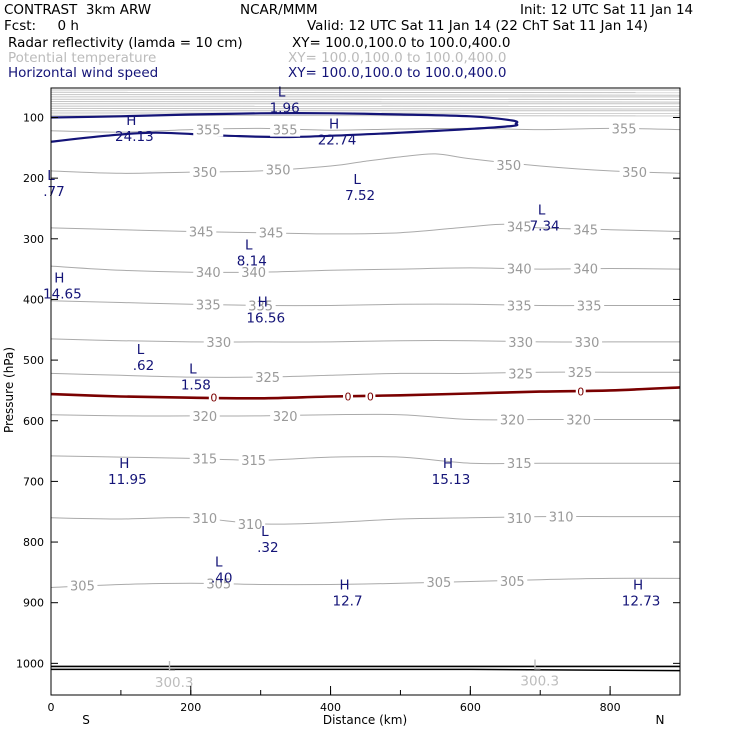  Describe the element at coordinates (33, 603) in the screenshot. I see `y-tick-label: 900` at that location.